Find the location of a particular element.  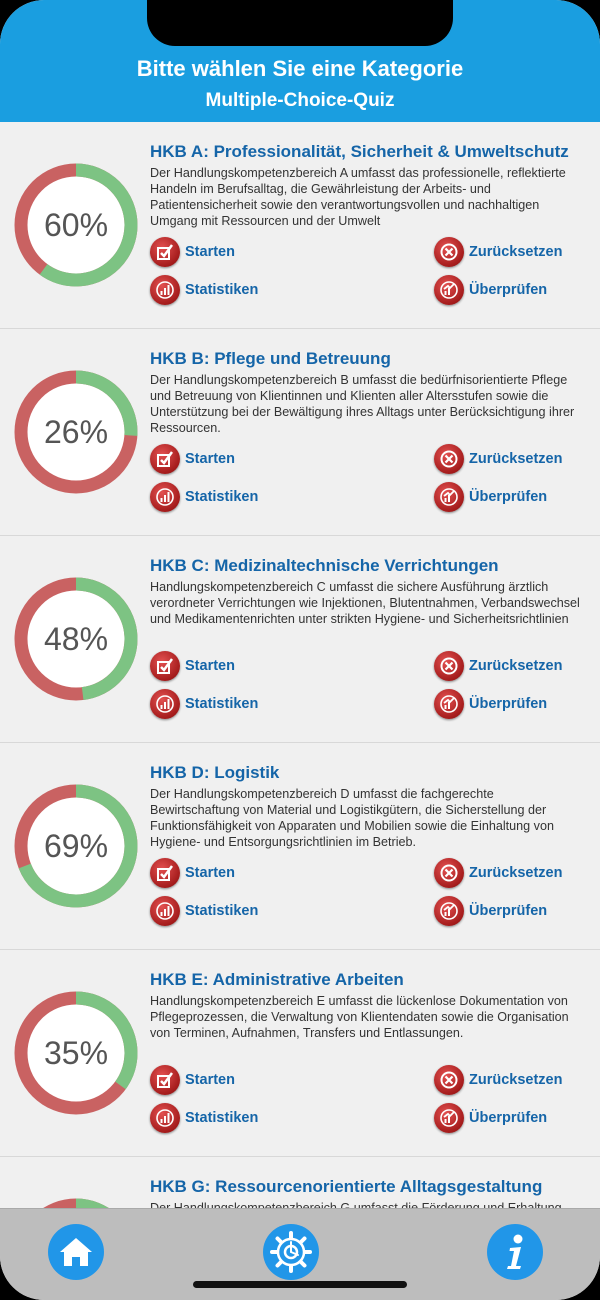

progress-percent: 60% is located at coordinates (76, 225).